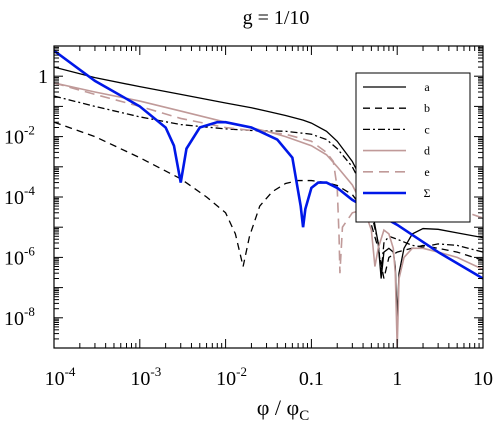 The height and width of the screenshot is (427, 498). I want to click on x-tick-label-4-base: 0.1, so click(311, 379).